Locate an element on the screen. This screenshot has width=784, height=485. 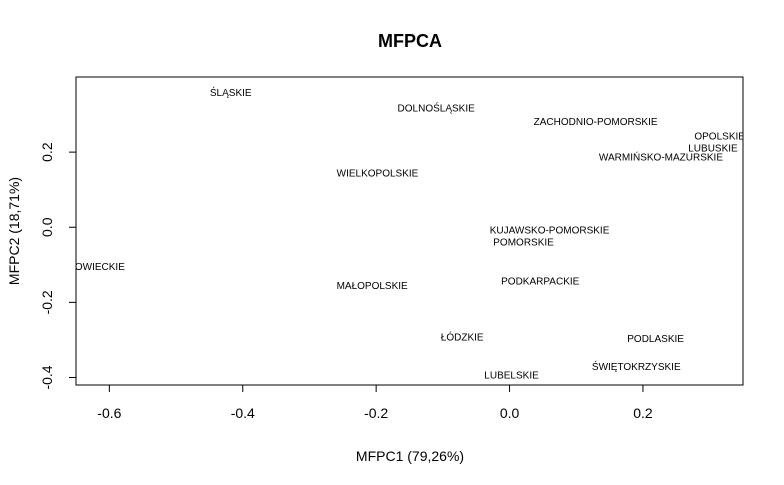
x-tick-label: 0.0 is located at coordinates (510, 413).